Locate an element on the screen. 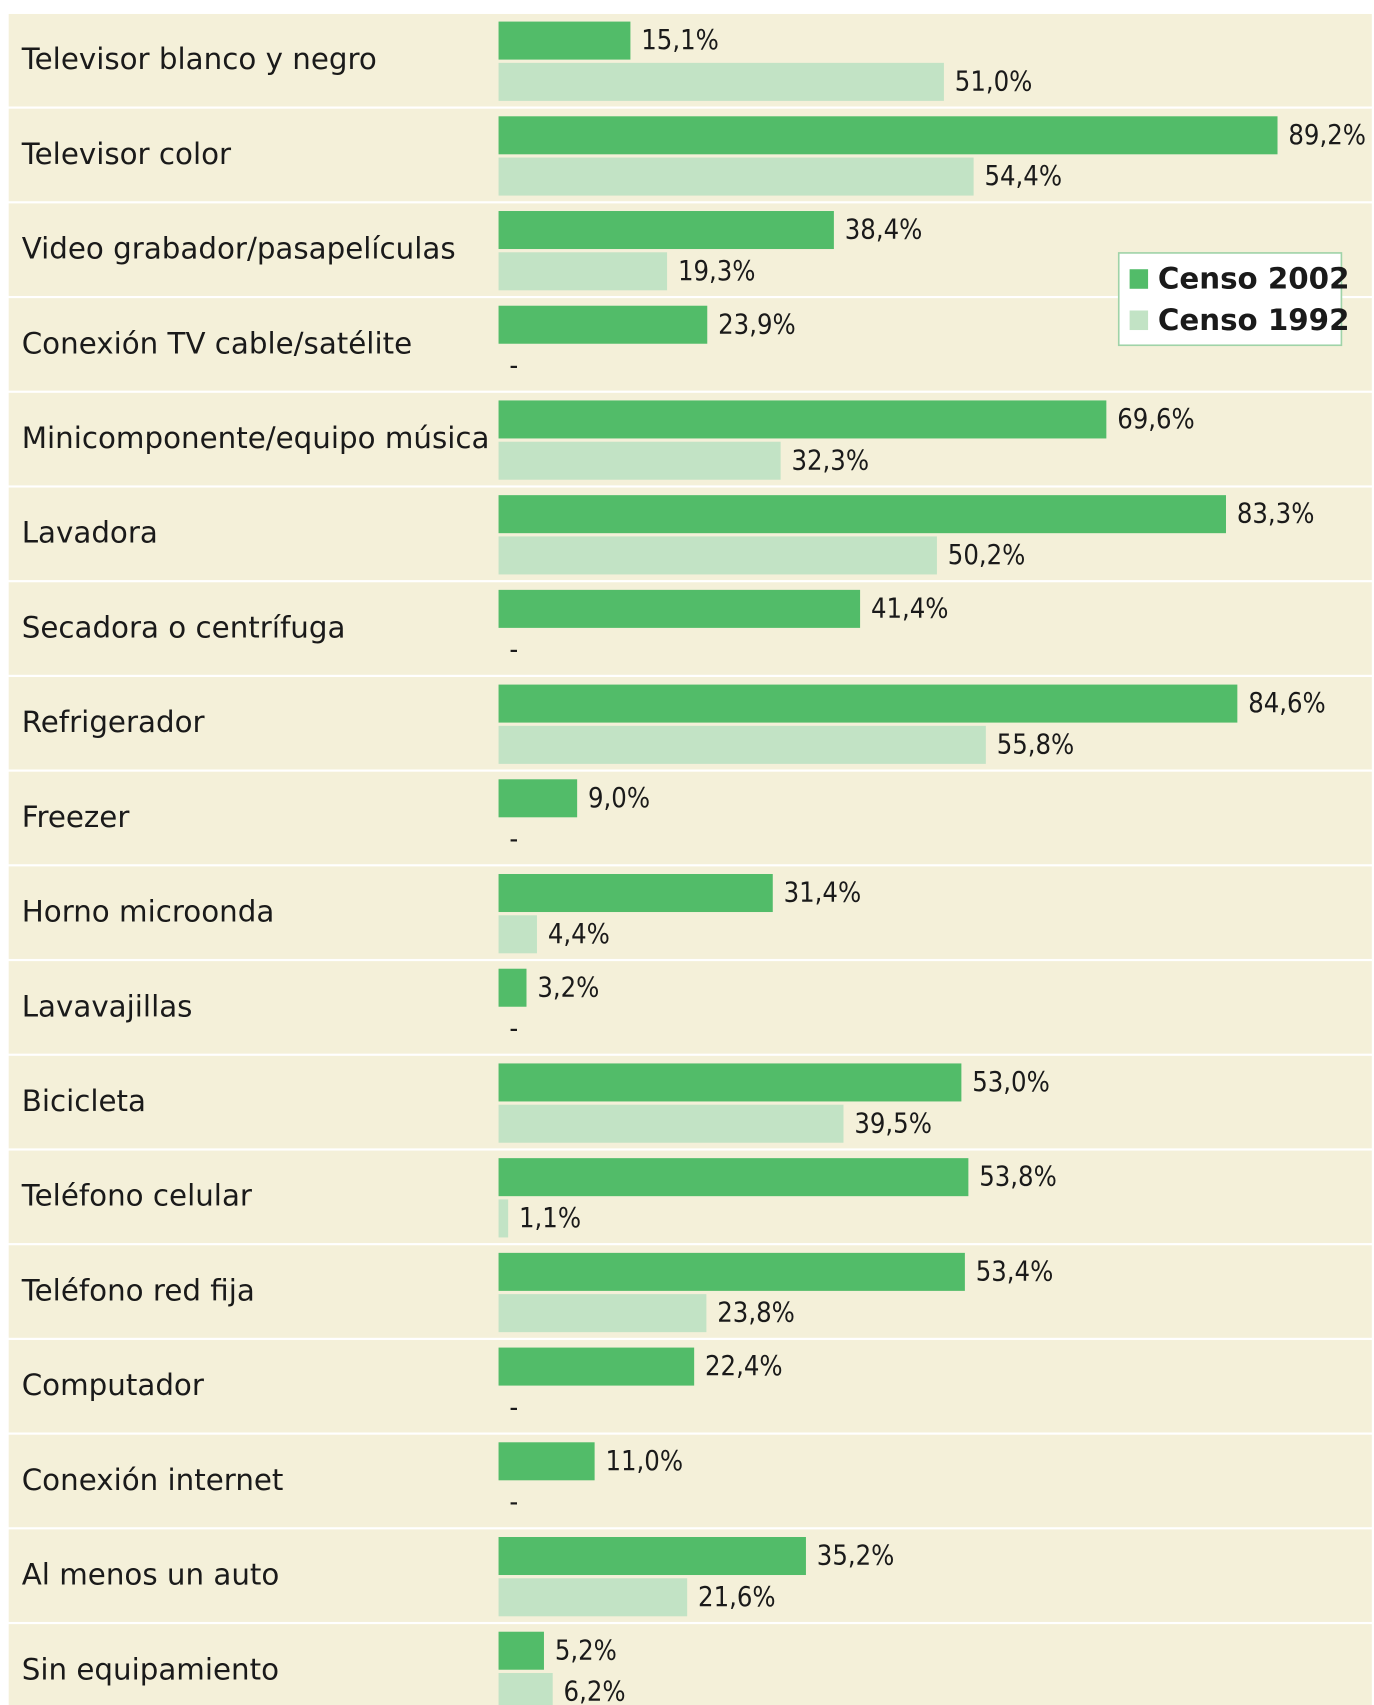 The height and width of the screenshot is (1705, 1374). legend-box is located at coordinates (1230, 299).